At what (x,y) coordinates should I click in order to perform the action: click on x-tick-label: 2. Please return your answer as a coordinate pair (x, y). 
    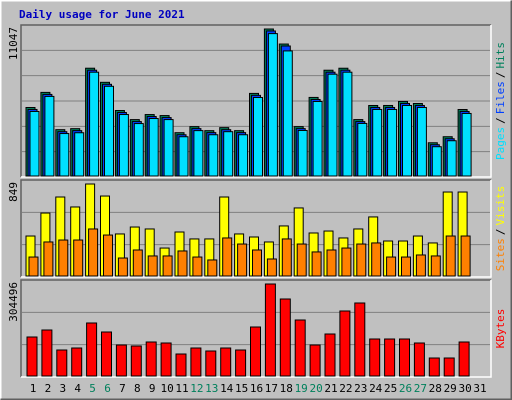
    Looking at the image, I should click on (48, 388).